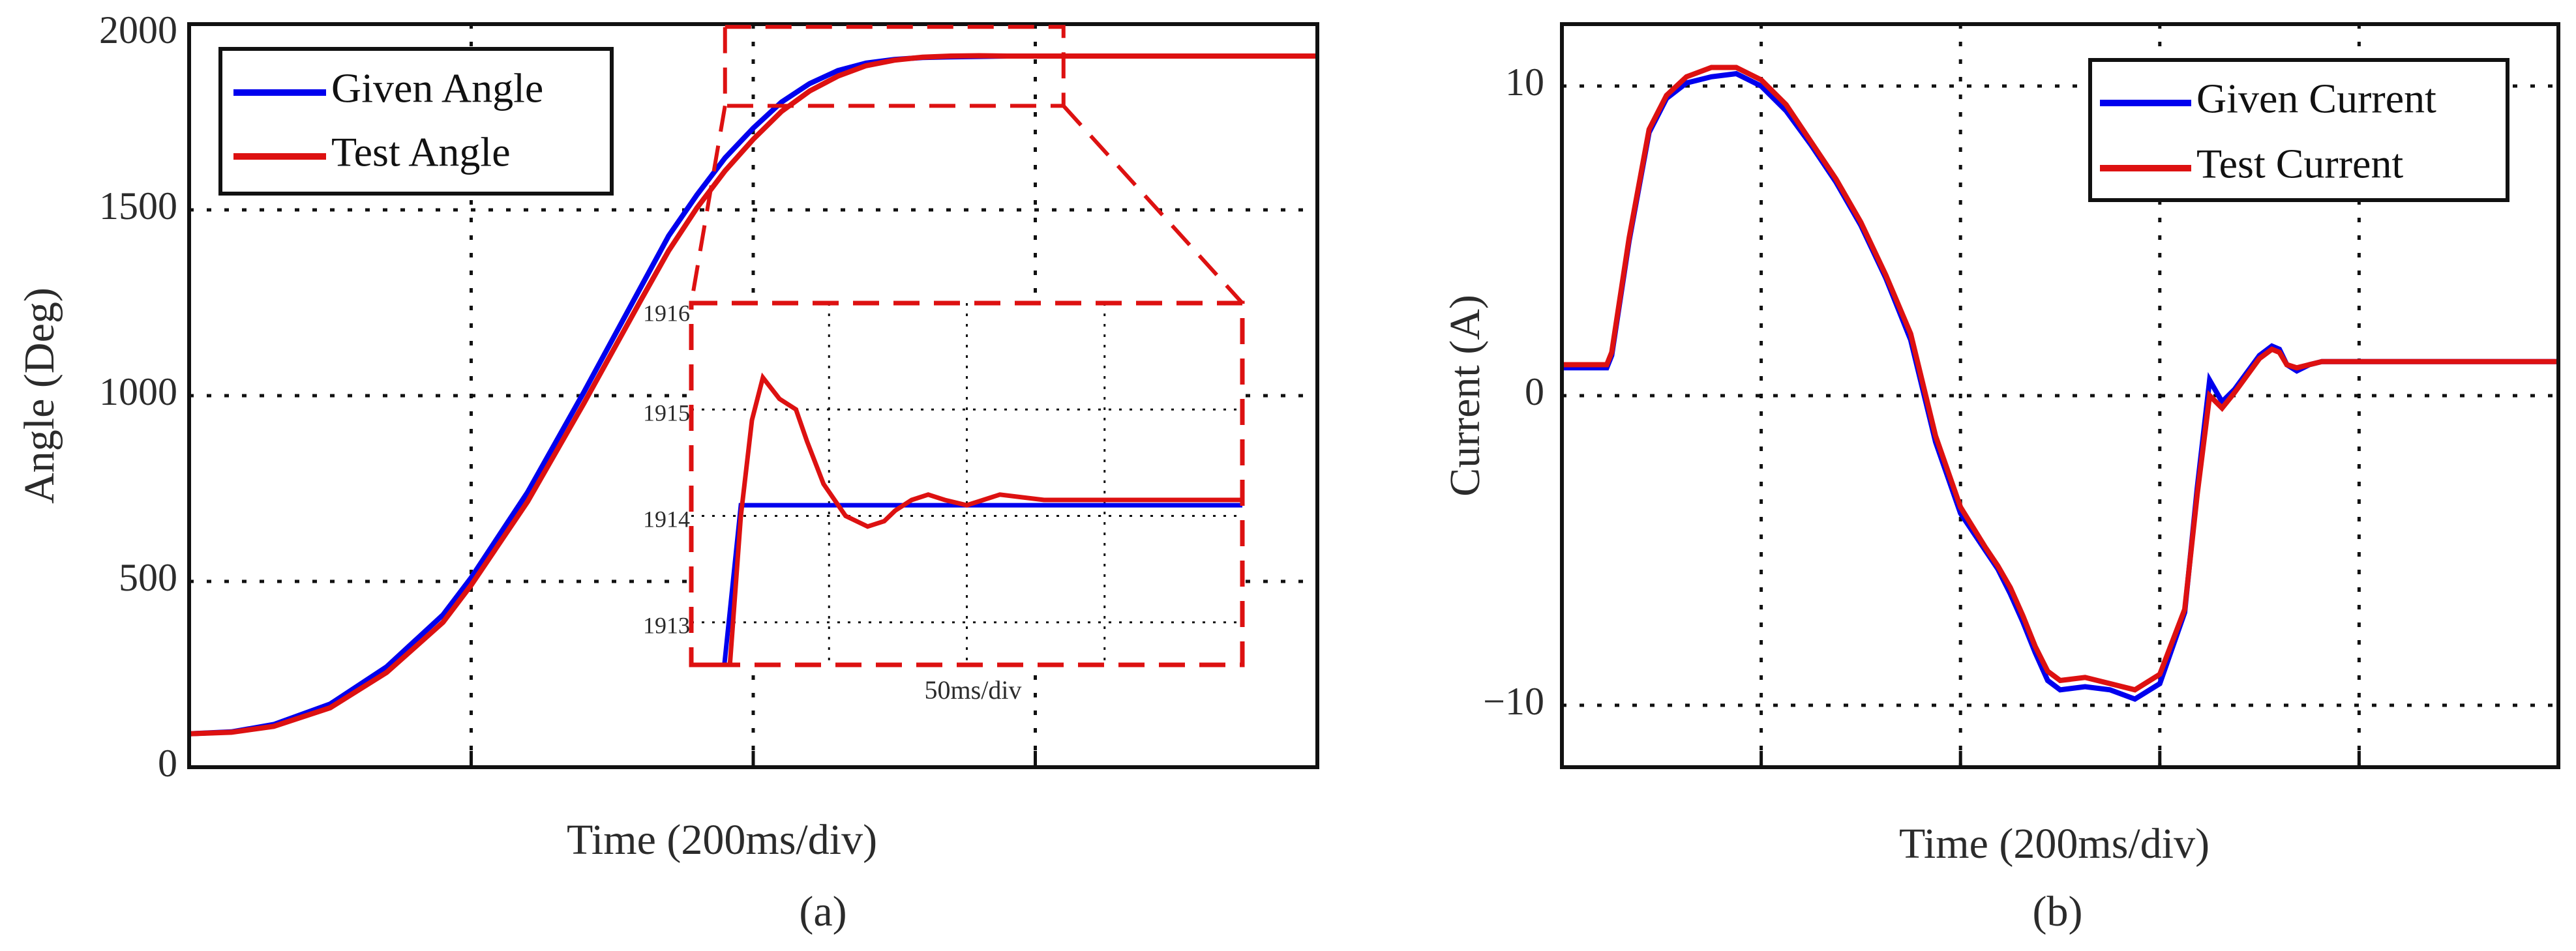 This screenshot has height=951, width=2576. Describe the element at coordinates (148, 577) in the screenshot. I see `y-tick-label: 500` at that location.